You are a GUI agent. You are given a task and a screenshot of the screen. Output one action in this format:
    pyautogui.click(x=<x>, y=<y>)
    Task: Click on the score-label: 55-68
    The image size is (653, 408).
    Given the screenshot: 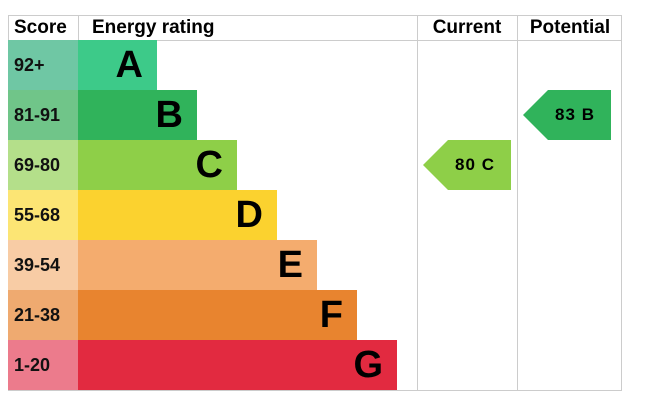 What is the action you would take?
    pyautogui.click(x=37, y=215)
    